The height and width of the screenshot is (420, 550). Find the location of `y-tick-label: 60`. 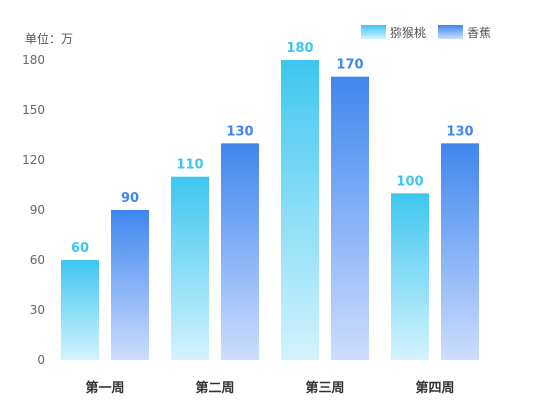

y-tick-label: 60 is located at coordinates (37, 260).